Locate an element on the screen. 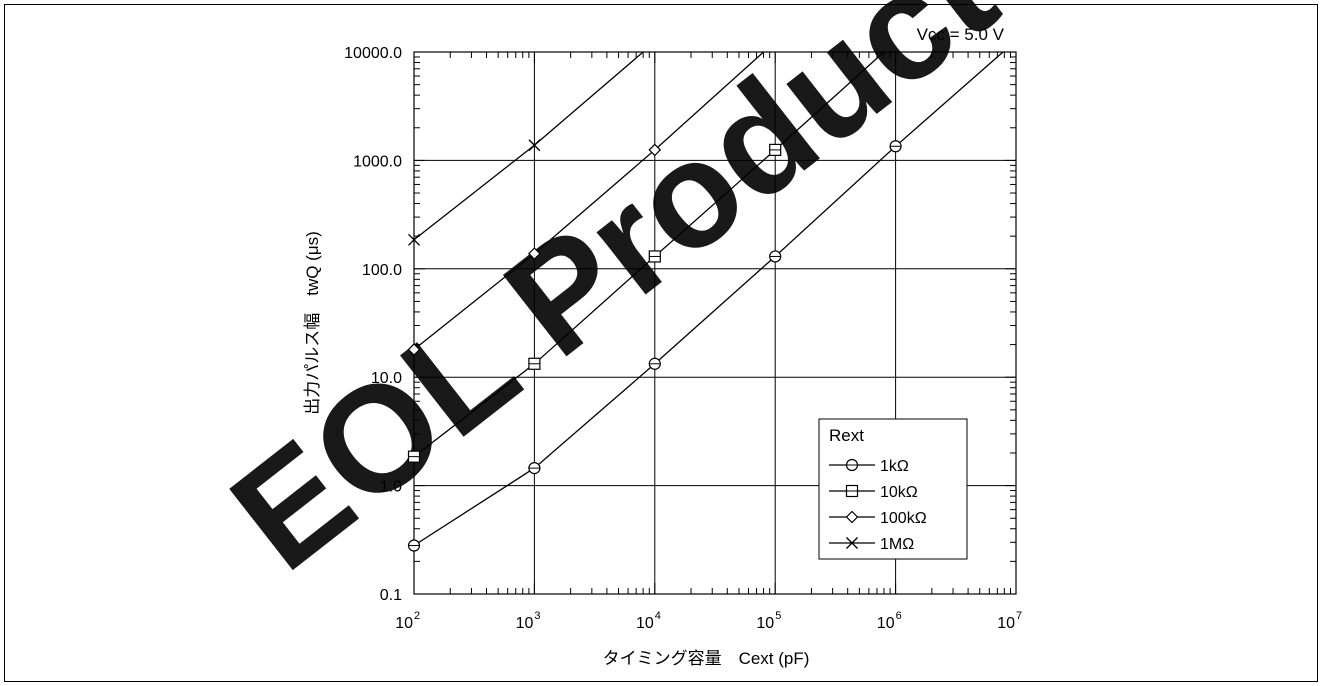  x-tick-label: 10 2 is located at coordinates (407, 621).